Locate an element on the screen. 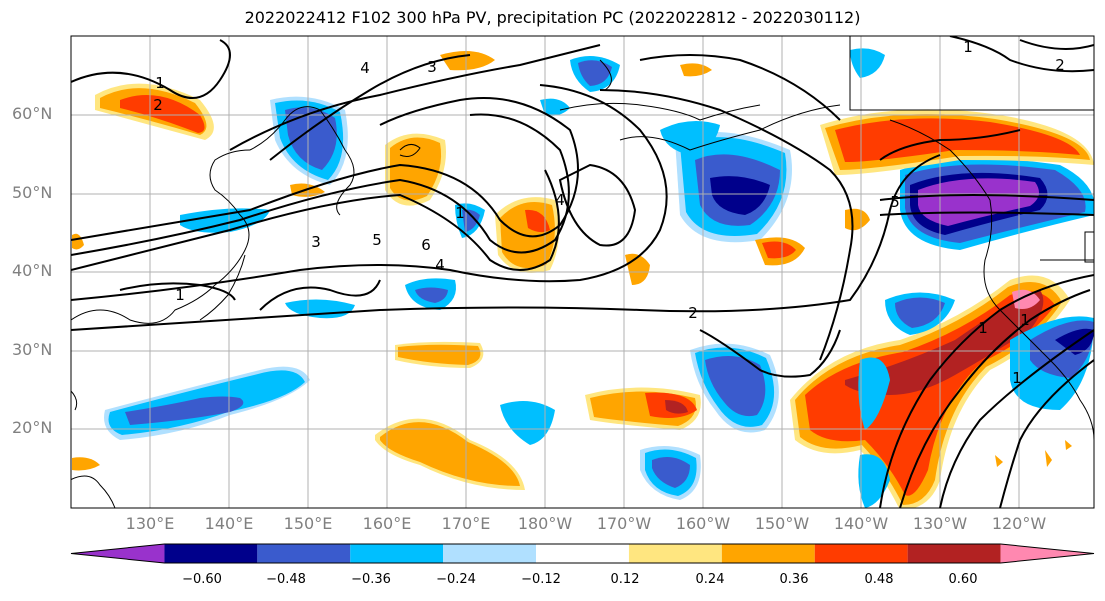 This screenshot has width=1105, height=601. lat-label-50n: 50°N is located at coordinates (32, 192).